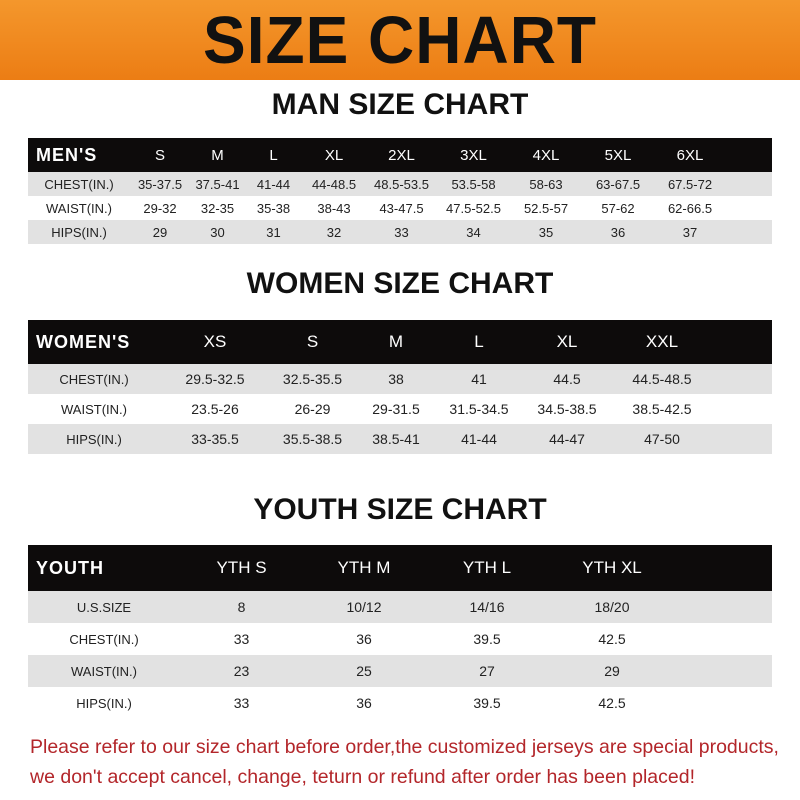  What do you see at coordinates (400, 283) in the screenshot?
I see `women-section-title: WOMEN SIZE CHART` at bounding box center [400, 283].